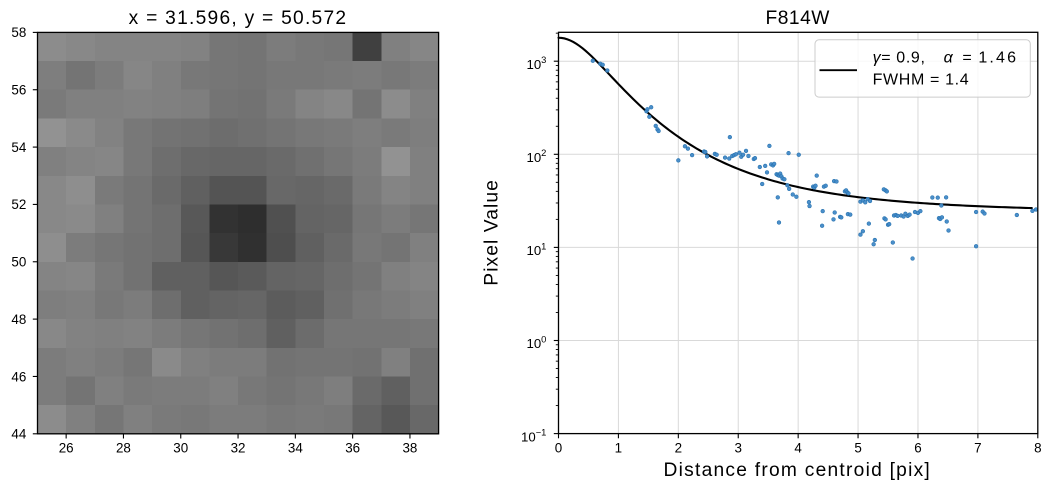  I want to click on svg-text: 32, so click(238, 448).